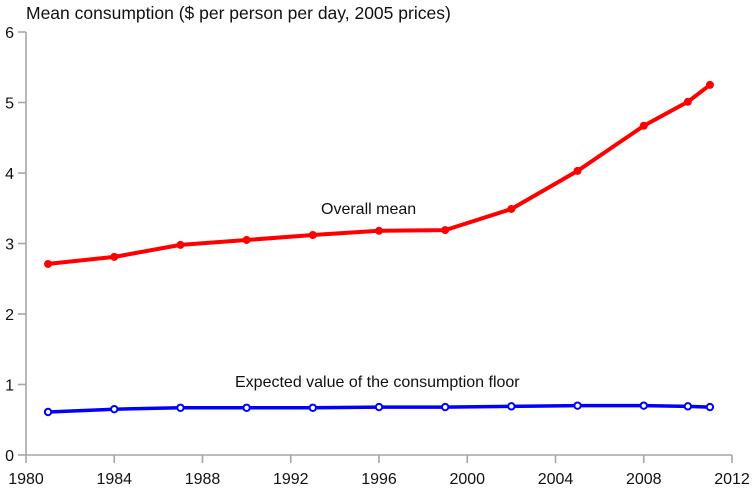 The image size is (754, 489). What do you see at coordinates (291, 479) in the screenshot?
I see `x-tick-label: 1992` at bounding box center [291, 479].